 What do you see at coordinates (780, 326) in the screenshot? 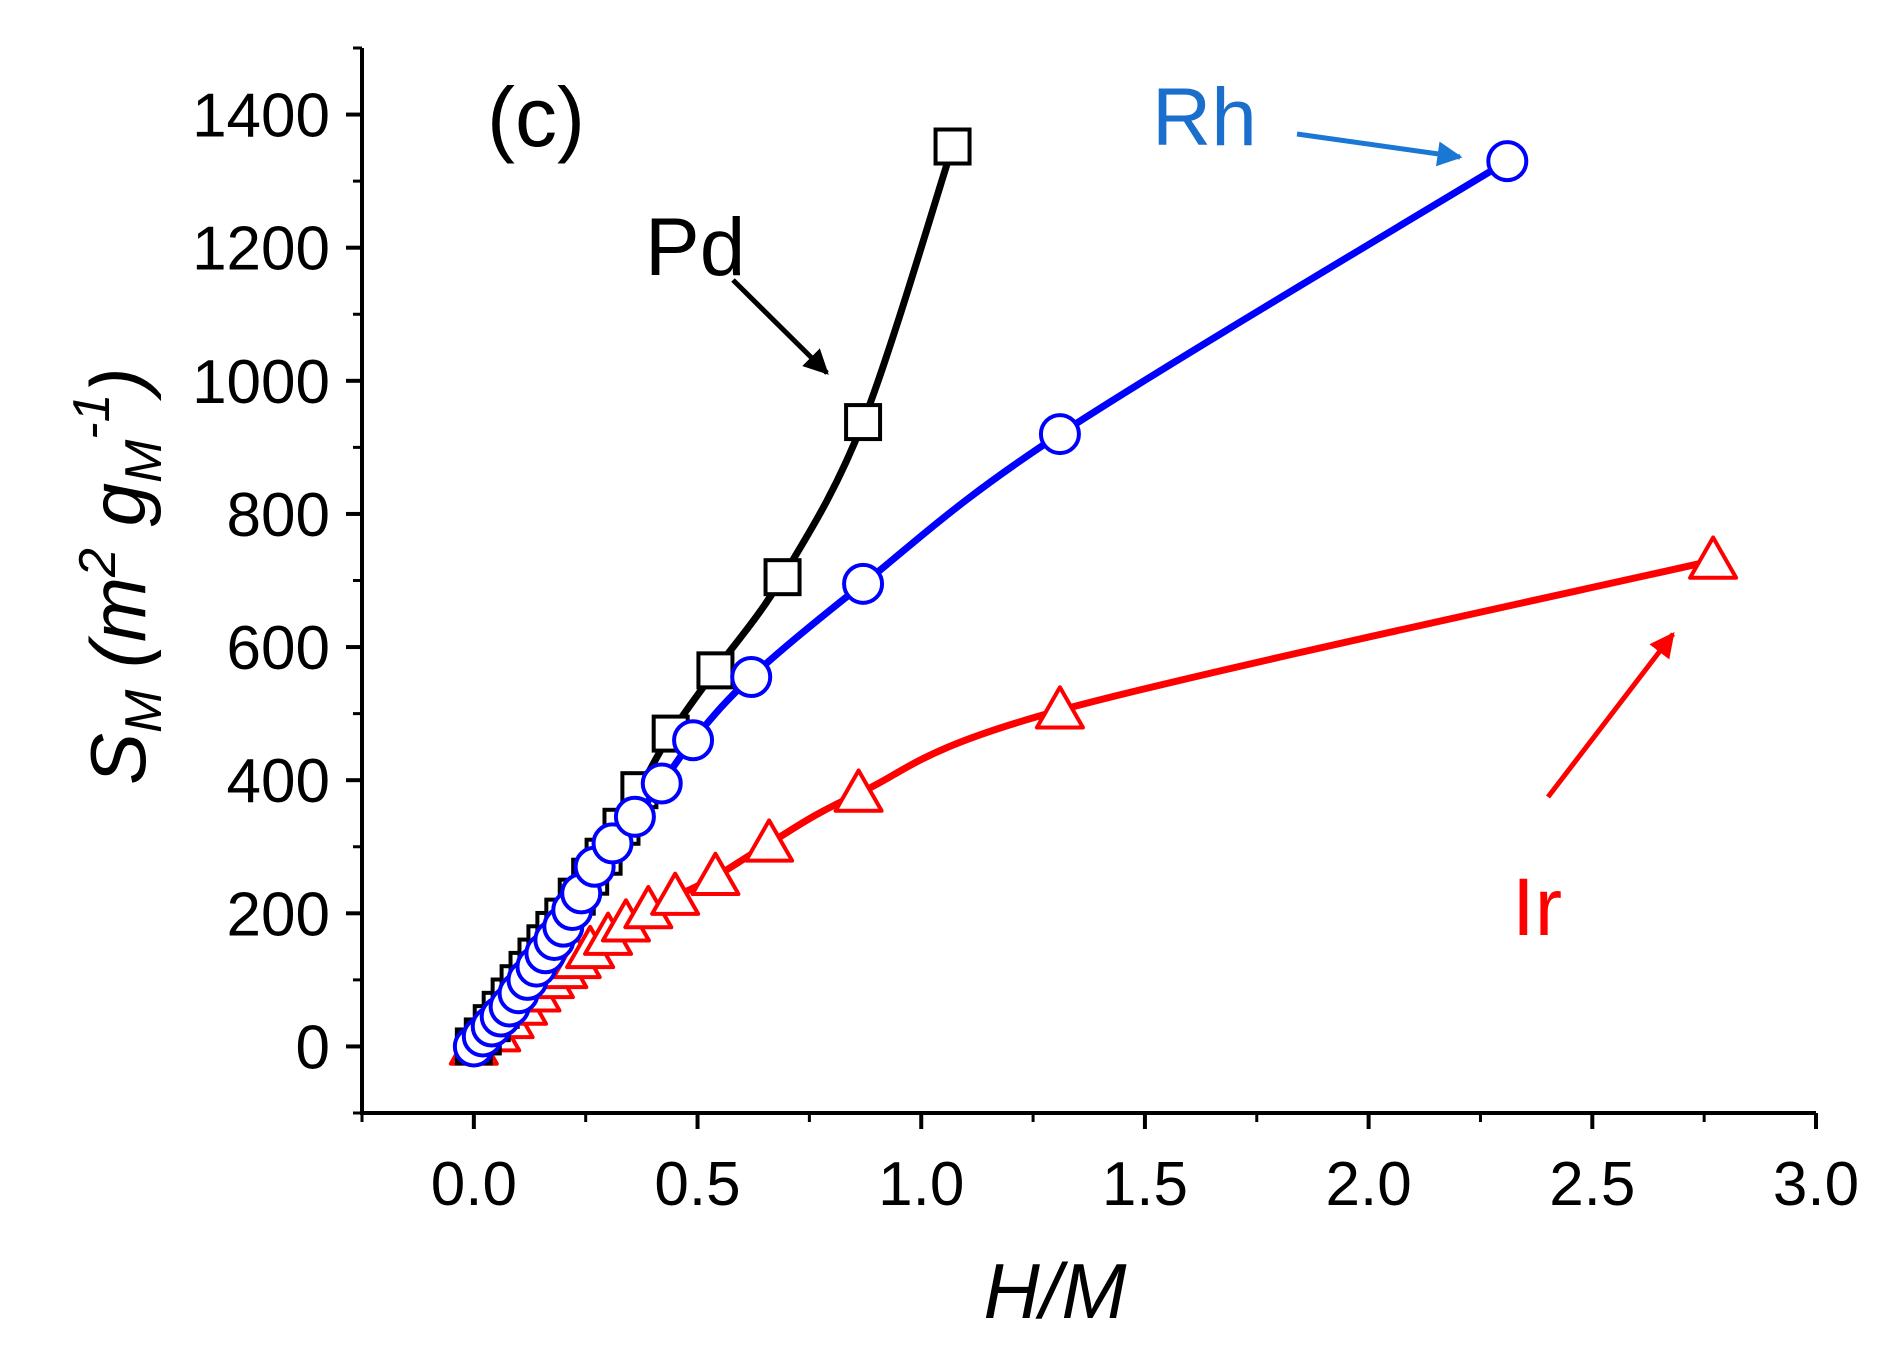
I see `pd-arrow` at bounding box center [780, 326].